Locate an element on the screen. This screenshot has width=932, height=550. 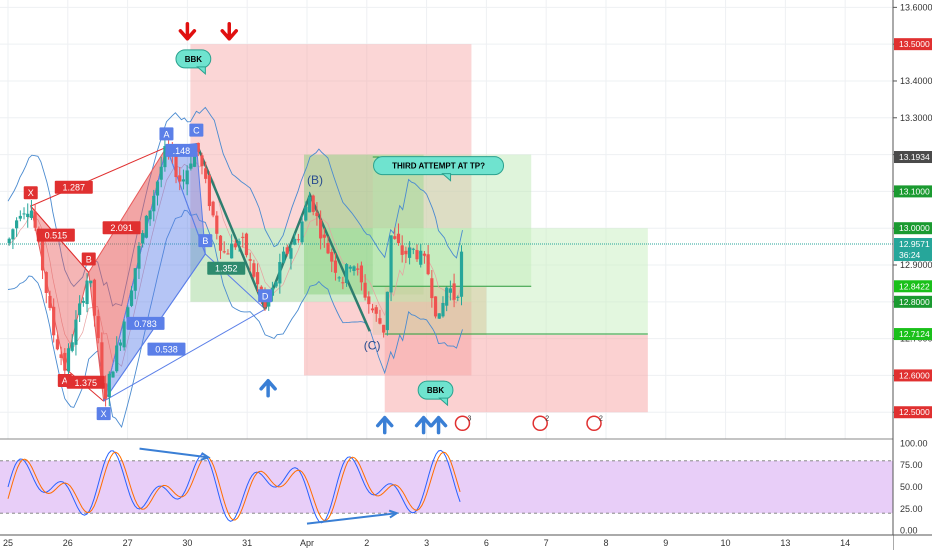
pattern-point-label: D is located at coordinates (265, 296).